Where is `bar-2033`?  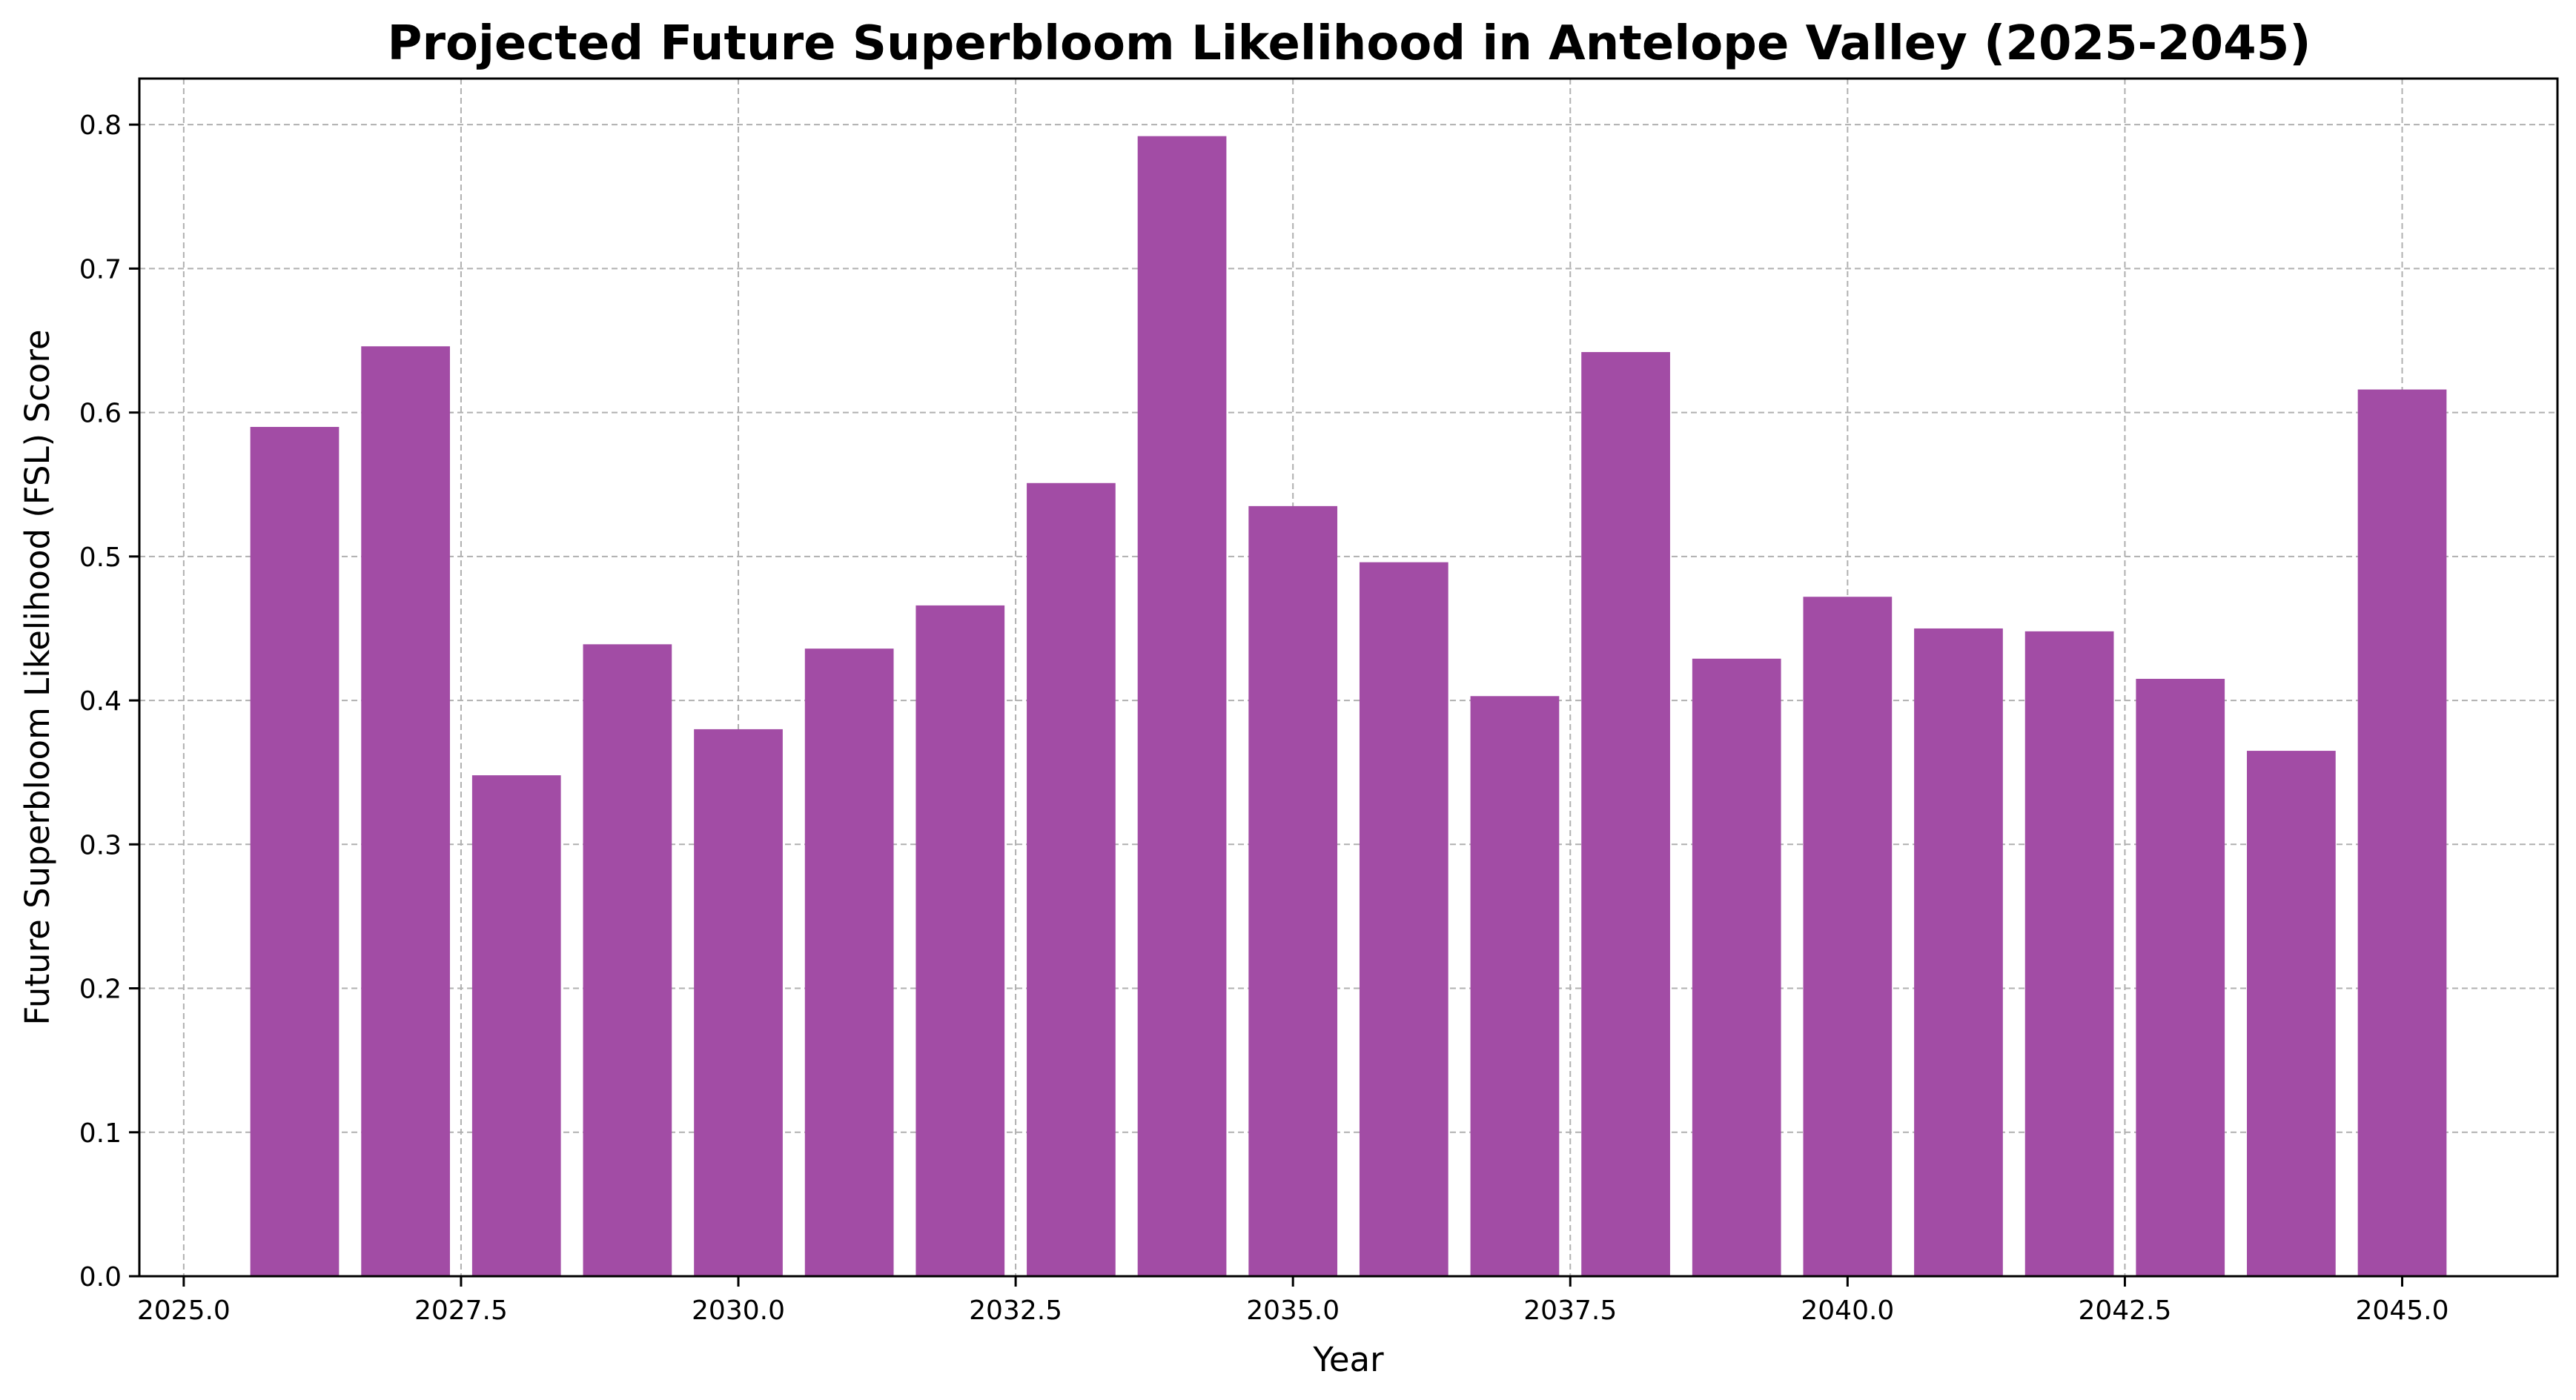 bar-2033 is located at coordinates (1071, 879).